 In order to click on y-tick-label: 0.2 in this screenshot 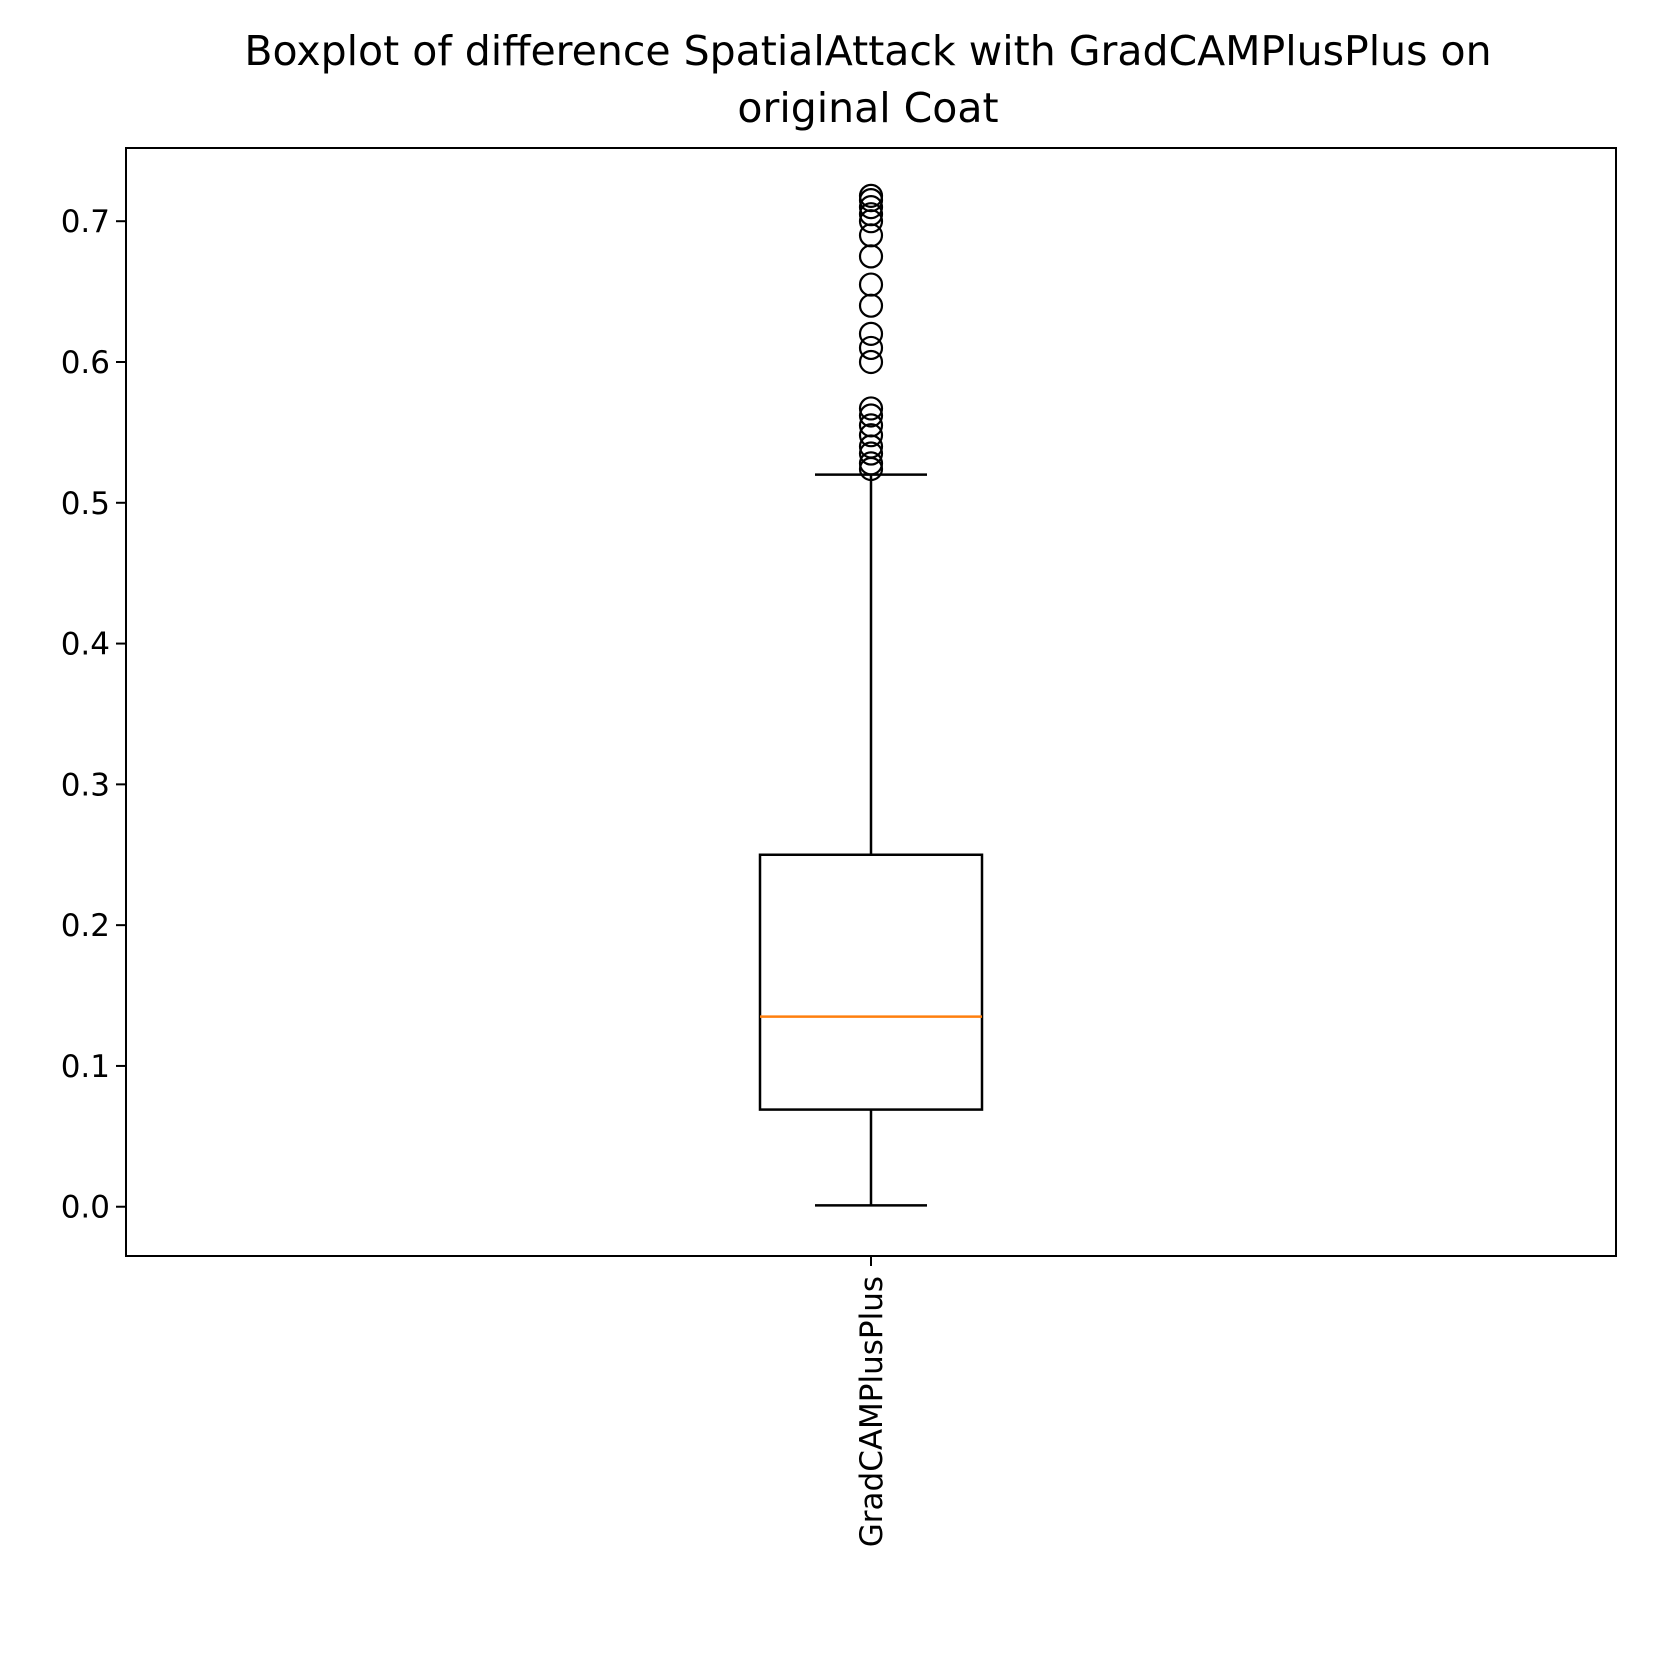, I will do `click(85, 926)`.